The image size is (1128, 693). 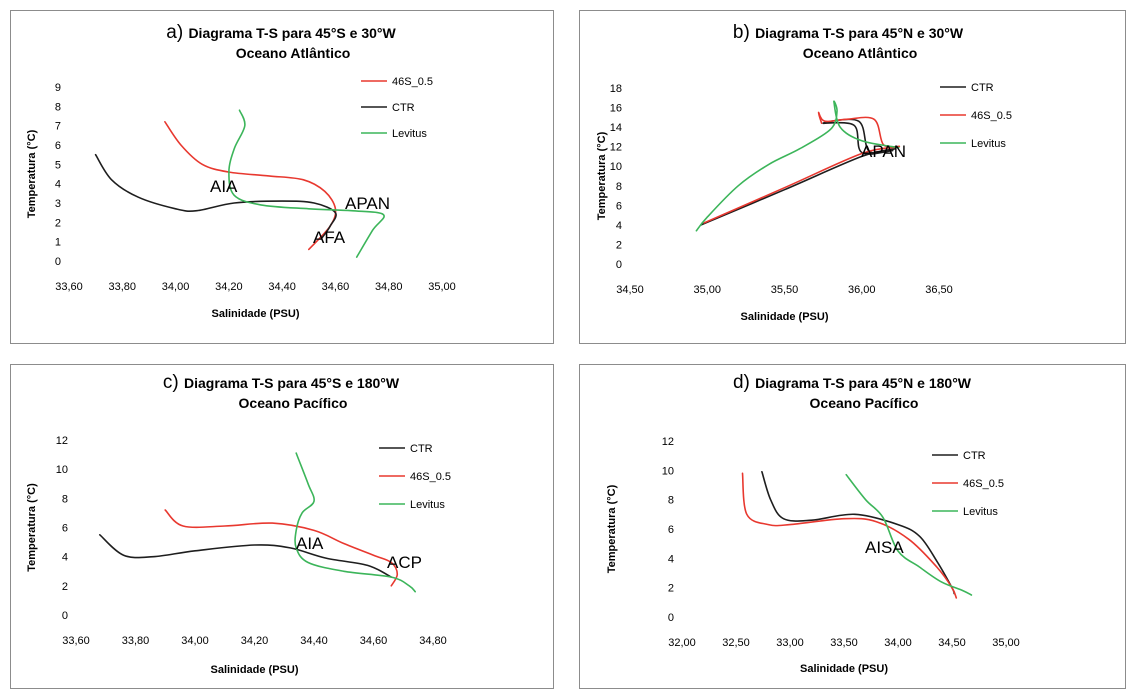 I want to click on y-tick-label: 1, so click(x=58, y=243).